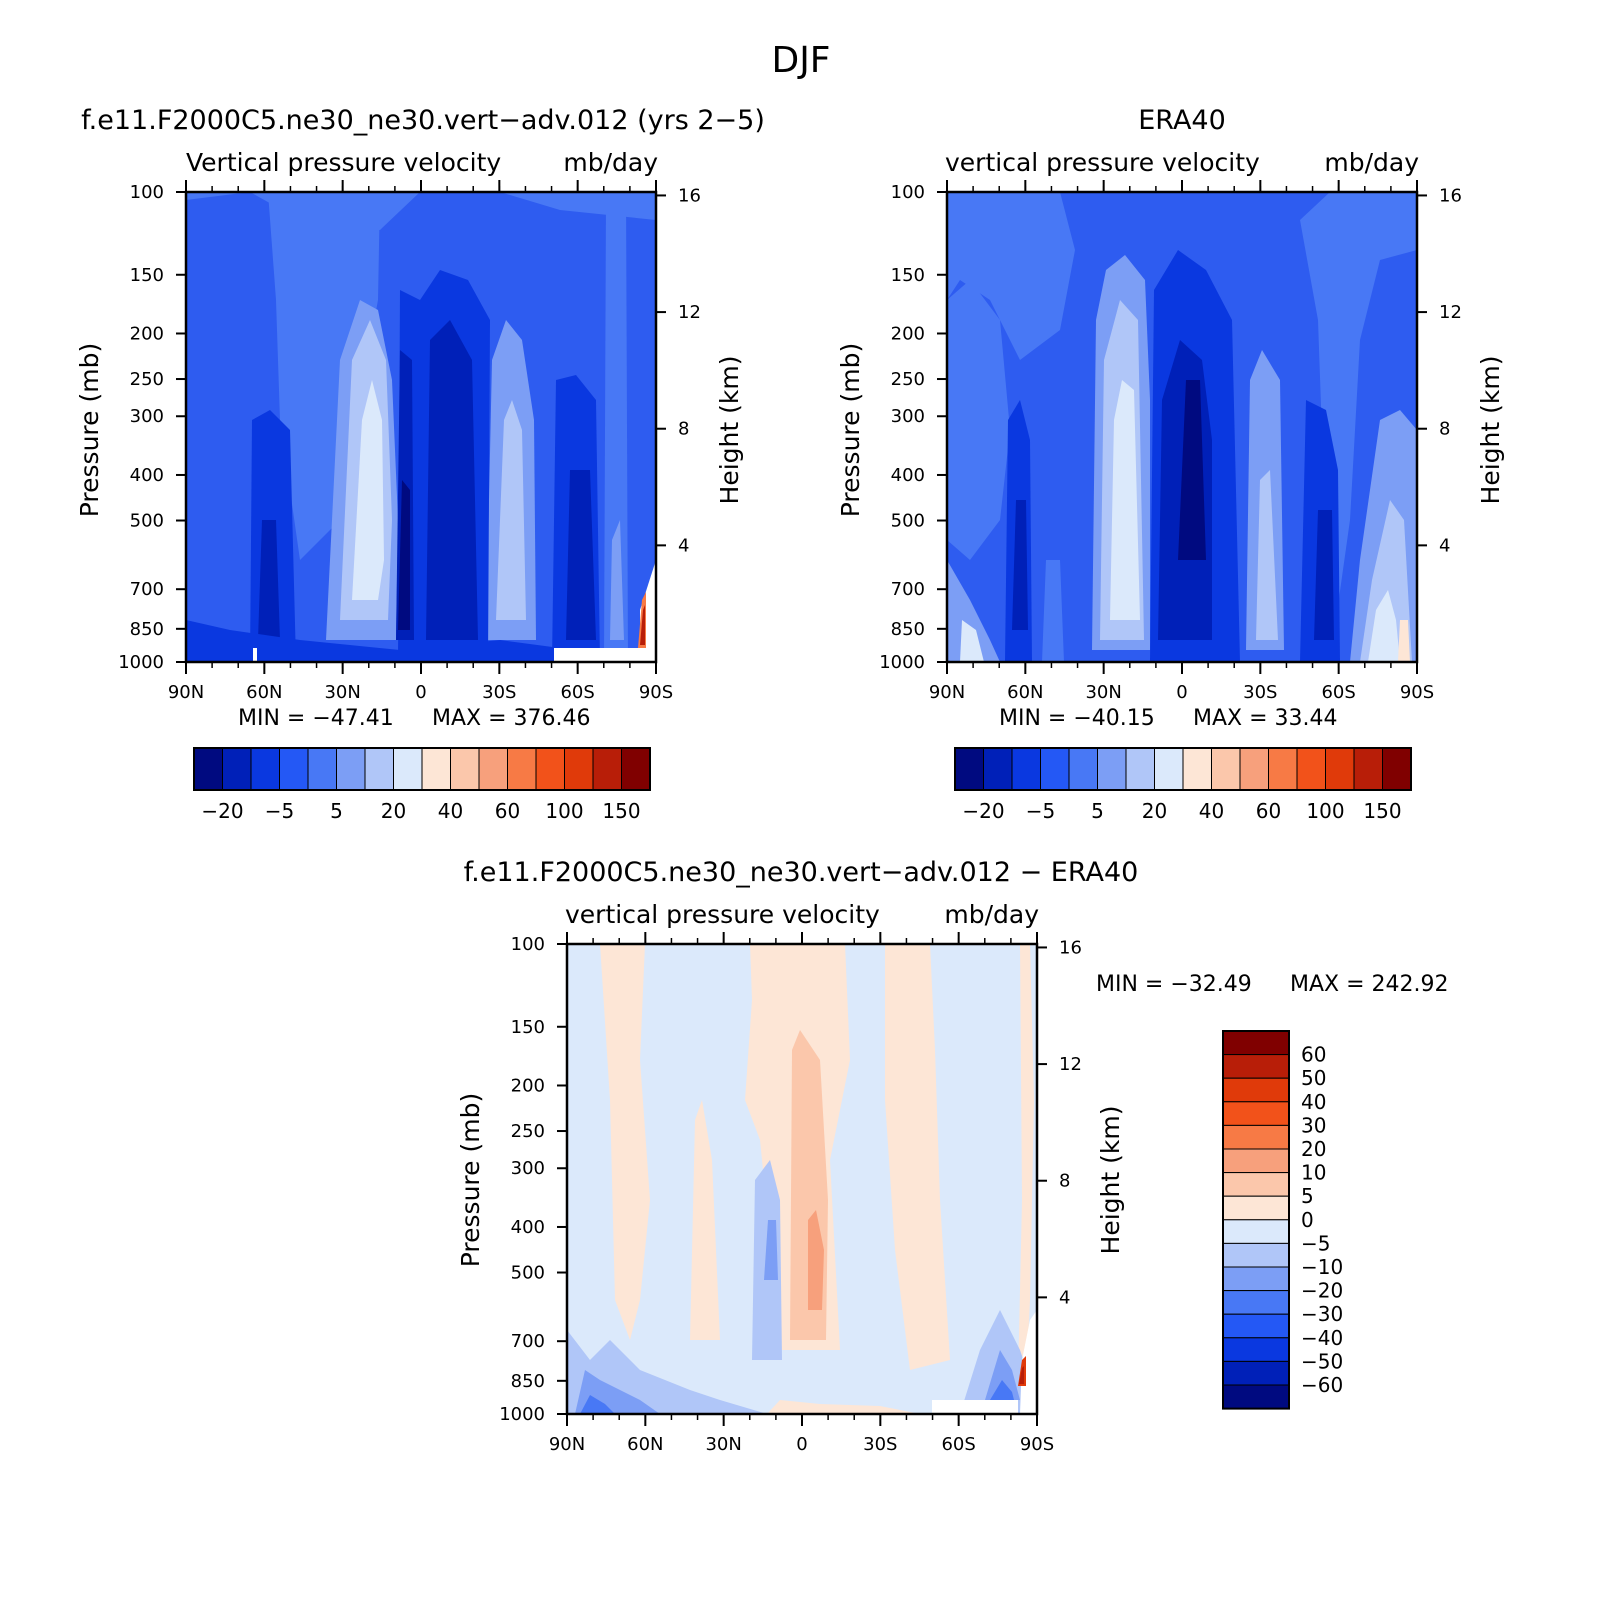 The image size is (1597, 1600). Describe the element at coordinates (800, 60) in the screenshot. I see `figure-title: DJF` at that location.